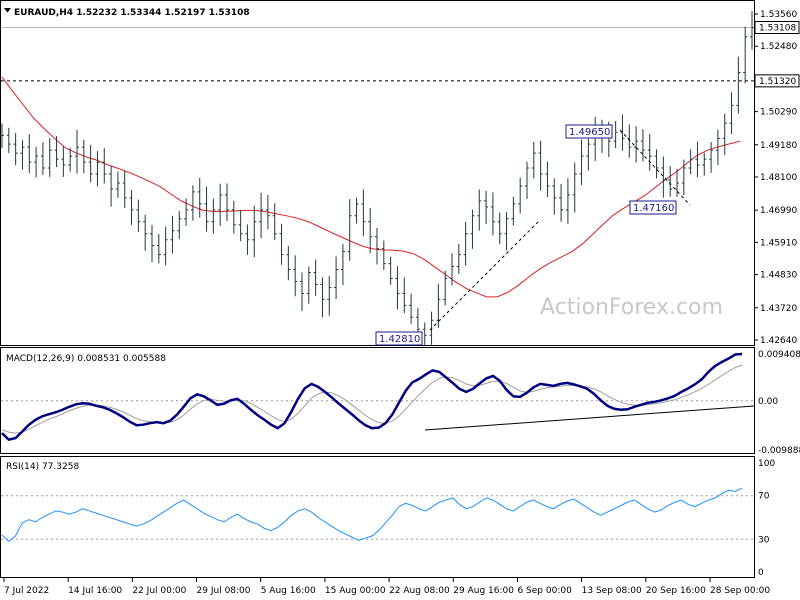 This screenshot has height=600, width=800. What do you see at coordinates (778, 113) in the screenshot?
I see `price-tick-label: 1.50290` at bounding box center [778, 113].